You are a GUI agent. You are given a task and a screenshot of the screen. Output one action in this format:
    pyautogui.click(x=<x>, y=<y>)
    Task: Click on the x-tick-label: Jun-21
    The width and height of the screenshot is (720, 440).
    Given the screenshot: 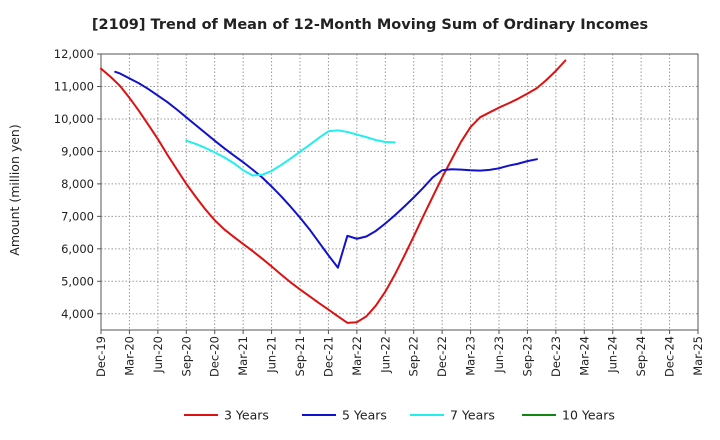 What is the action you would take?
    pyautogui.click(x=272, y=355)
    